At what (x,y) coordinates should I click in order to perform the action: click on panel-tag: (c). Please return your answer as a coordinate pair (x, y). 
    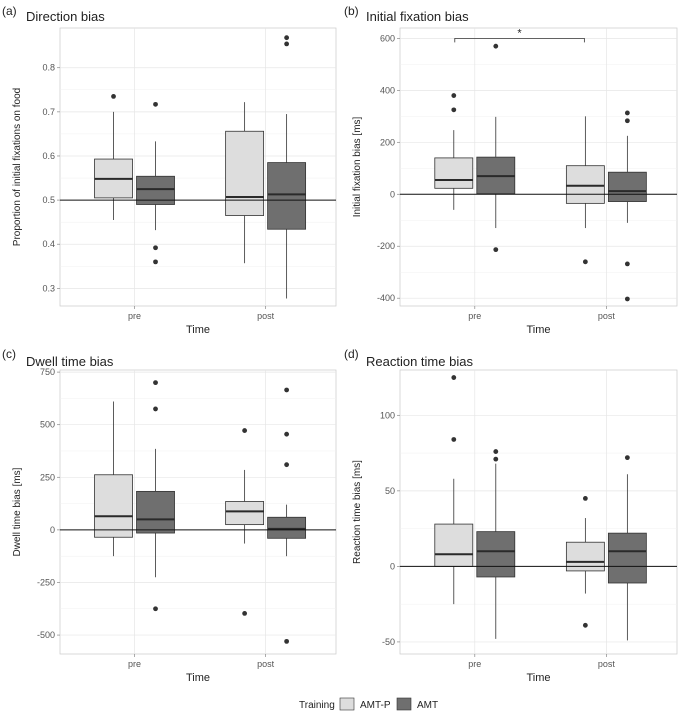
    Looking at the image, I should click on (9, 354).